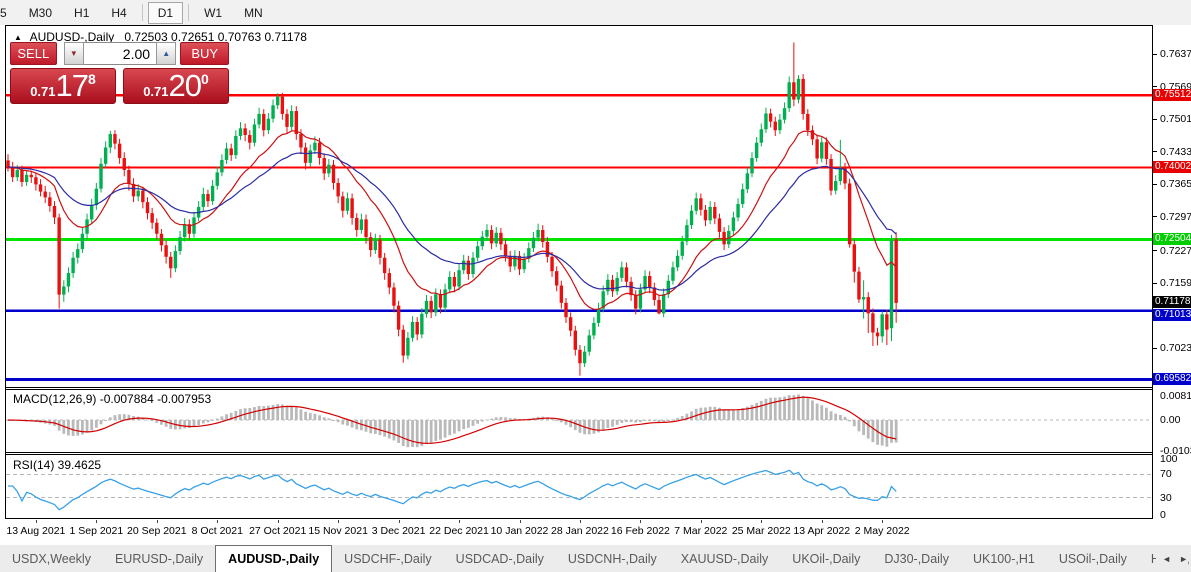  I want to click on timeframe-button-h1: H1, so click(82, 12).